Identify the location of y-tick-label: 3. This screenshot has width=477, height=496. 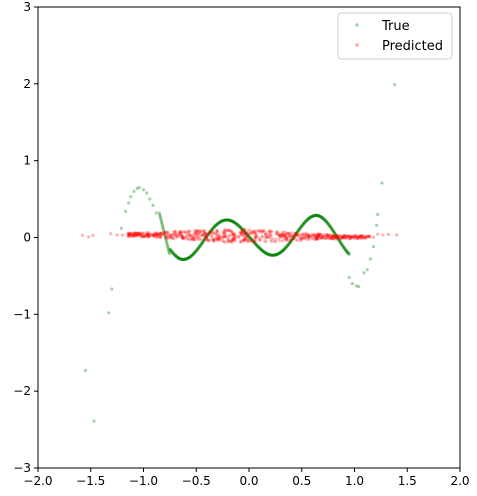
(27, 7).